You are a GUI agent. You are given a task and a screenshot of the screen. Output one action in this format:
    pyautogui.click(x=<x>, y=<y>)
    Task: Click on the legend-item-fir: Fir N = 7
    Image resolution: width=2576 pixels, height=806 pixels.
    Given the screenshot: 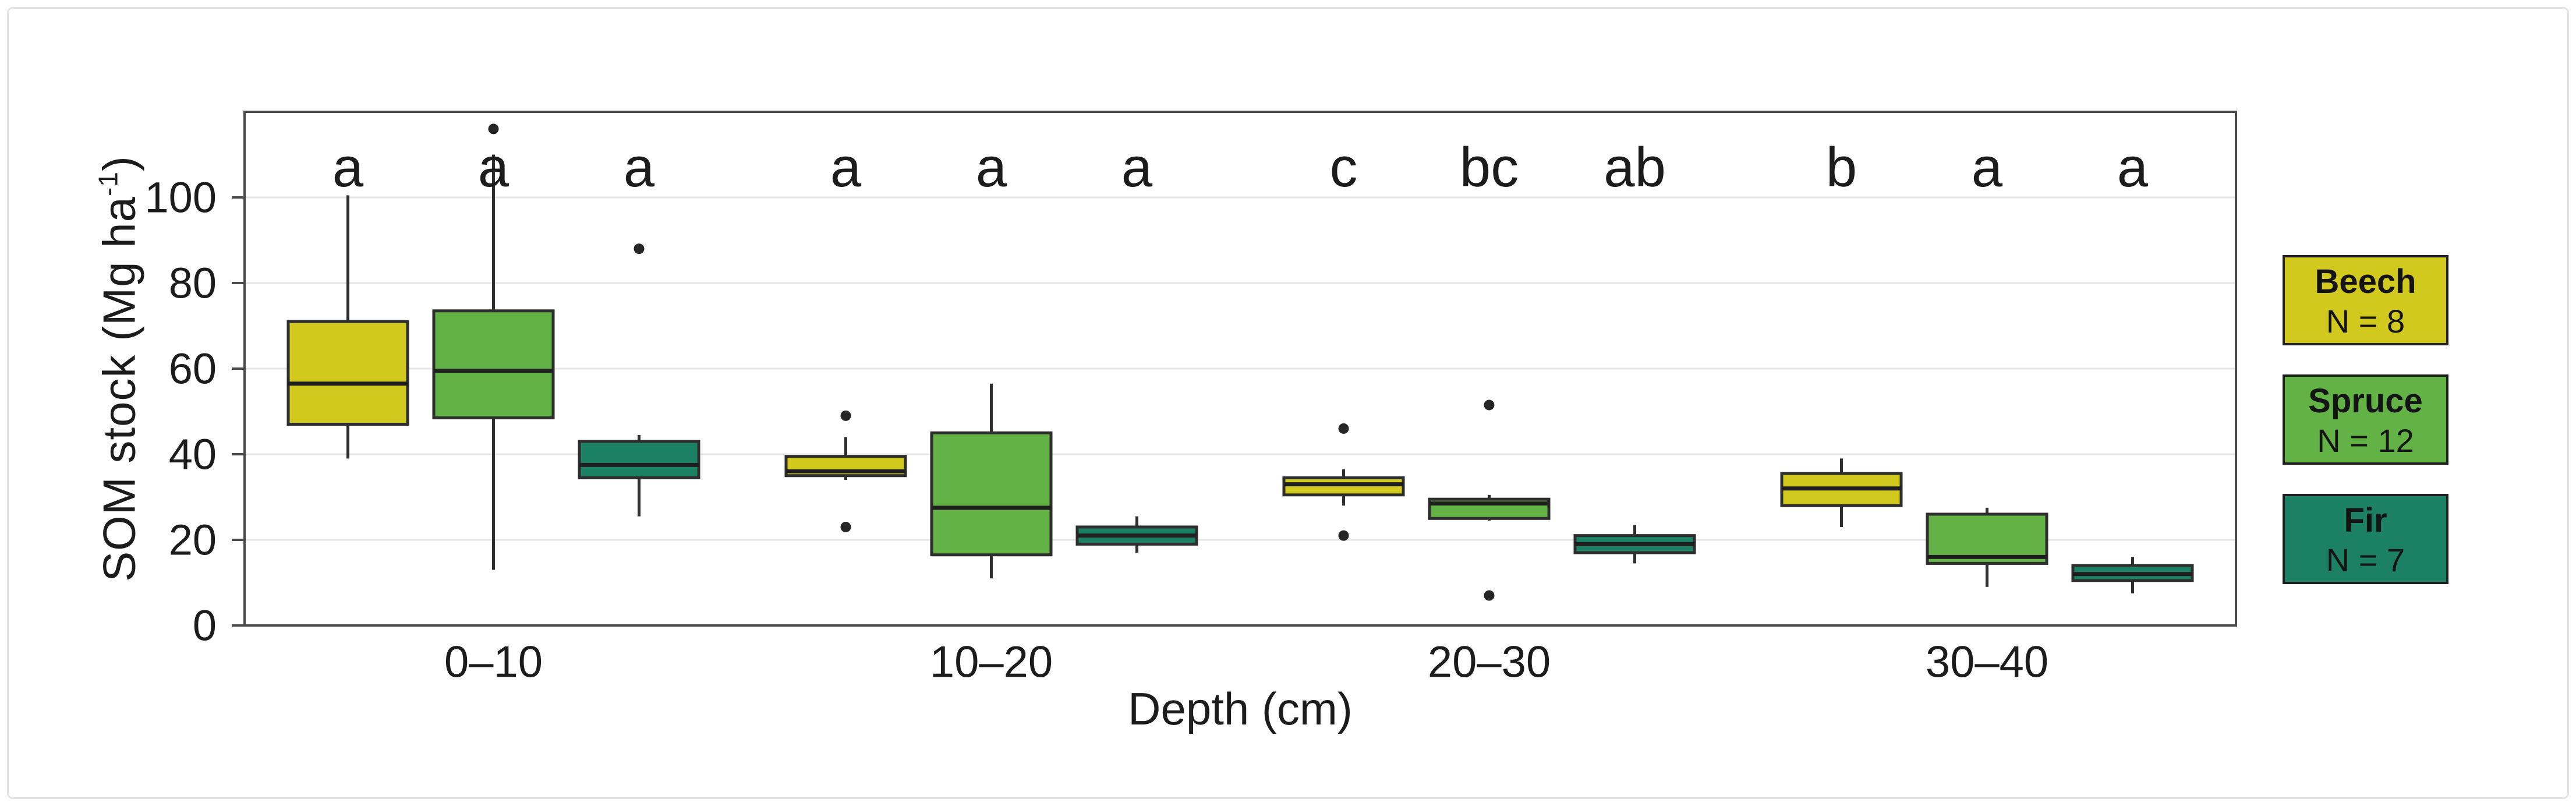 What is the action you would take?
    pyautogui.click(x=2365, y=539)
    